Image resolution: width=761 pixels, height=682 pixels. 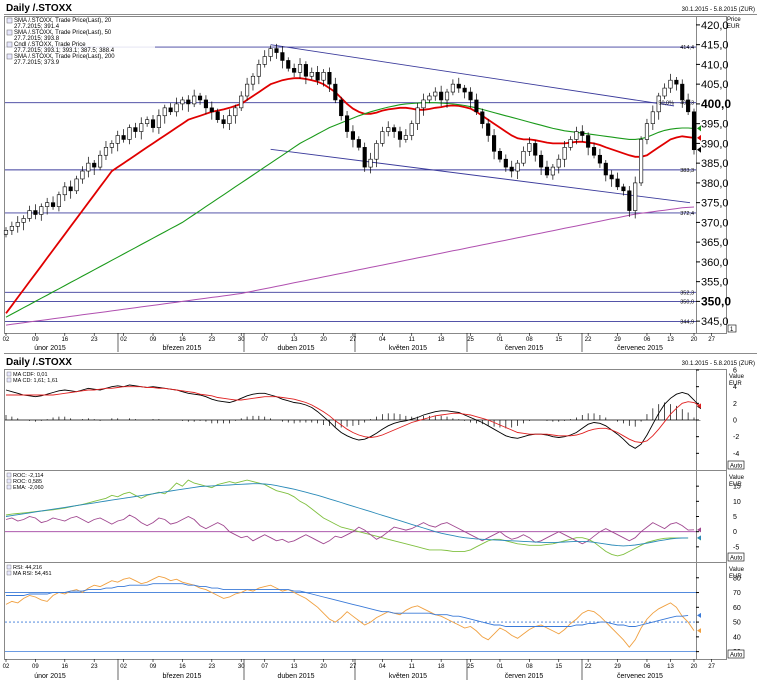 I want to click on fib-level-label: 50,0%, so click(x=666, y=104).